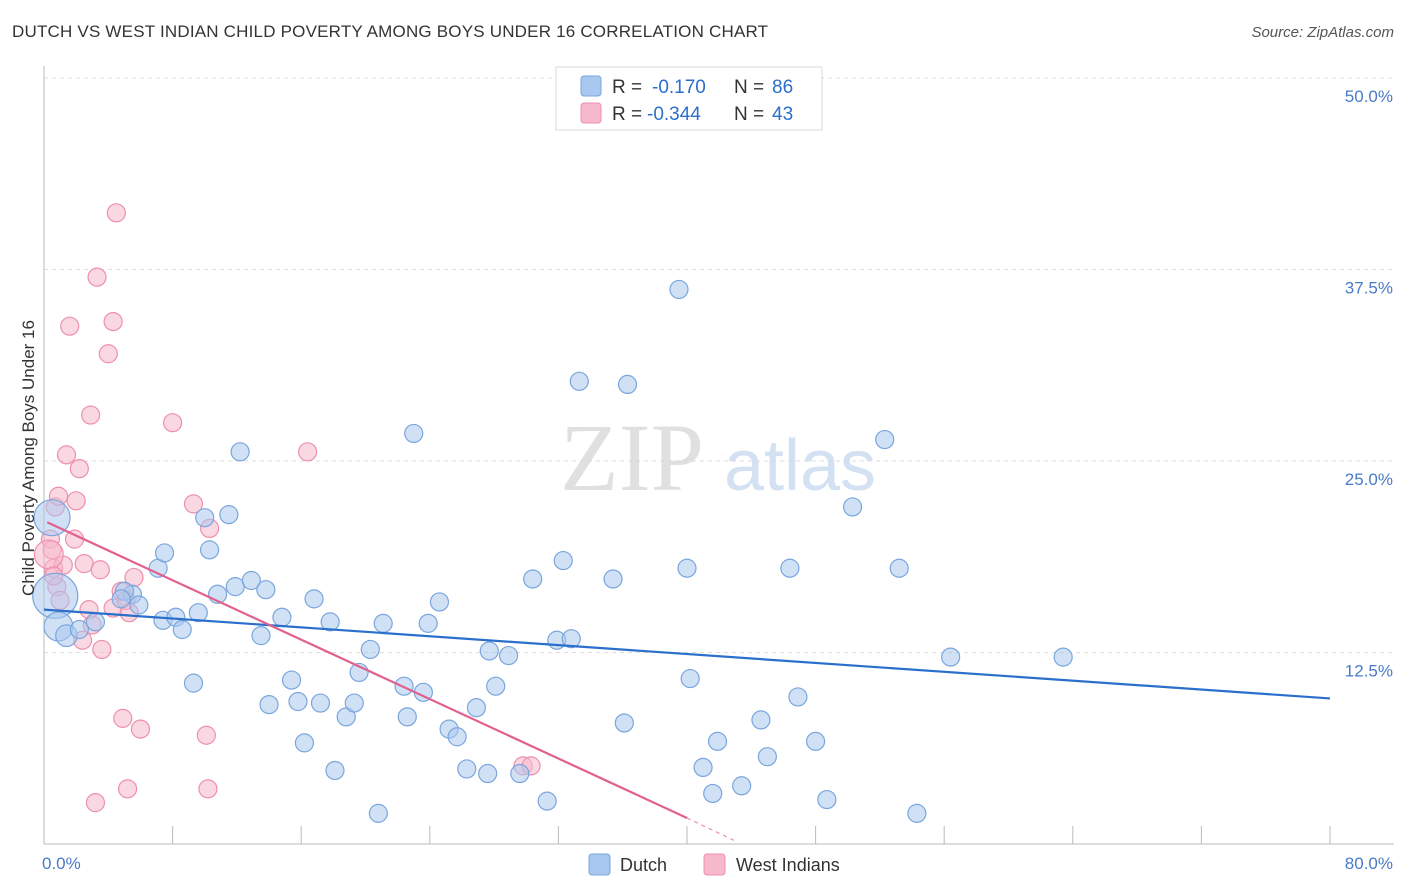 The width and height of the screenshot is (1406, 892). What do you see at coordinates (1322, 32) in the screenshot?
I see `source-label: Source: ZipAtlas.com` at bounding box center [1322, 32].